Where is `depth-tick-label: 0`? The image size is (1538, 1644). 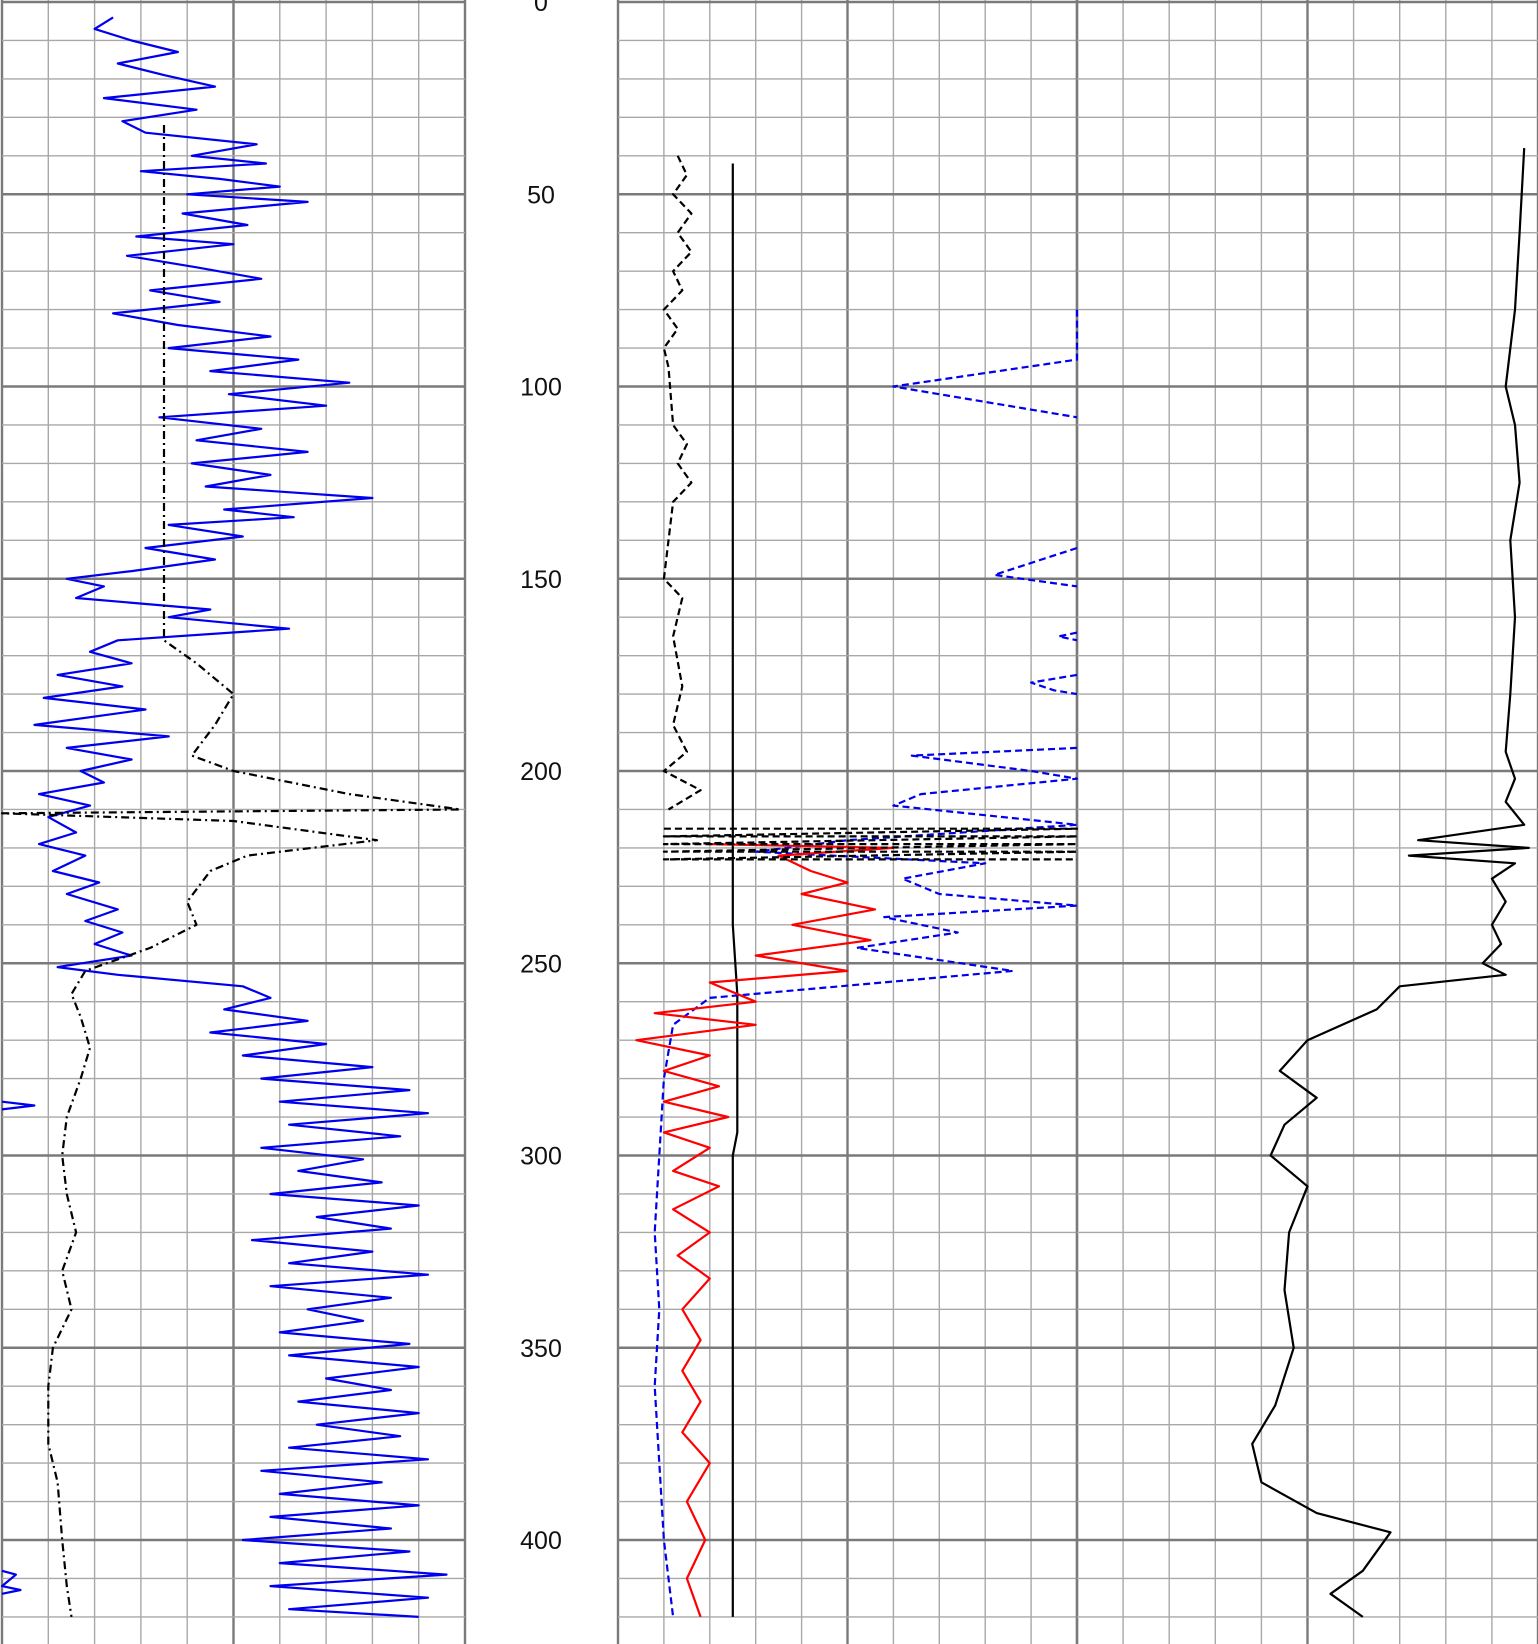 depth-tick-label: 0 is located at coordinates (541, 8).